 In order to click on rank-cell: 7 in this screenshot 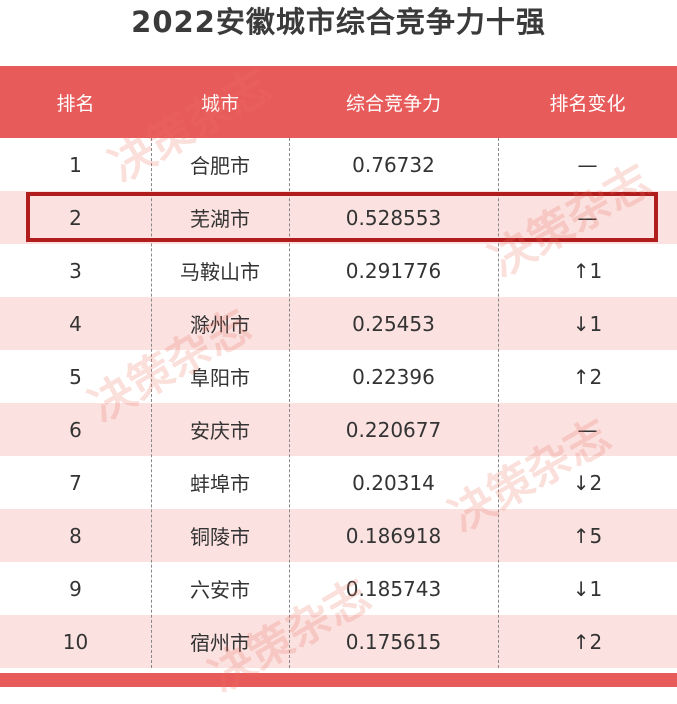, I will do `click(75, 482)`.